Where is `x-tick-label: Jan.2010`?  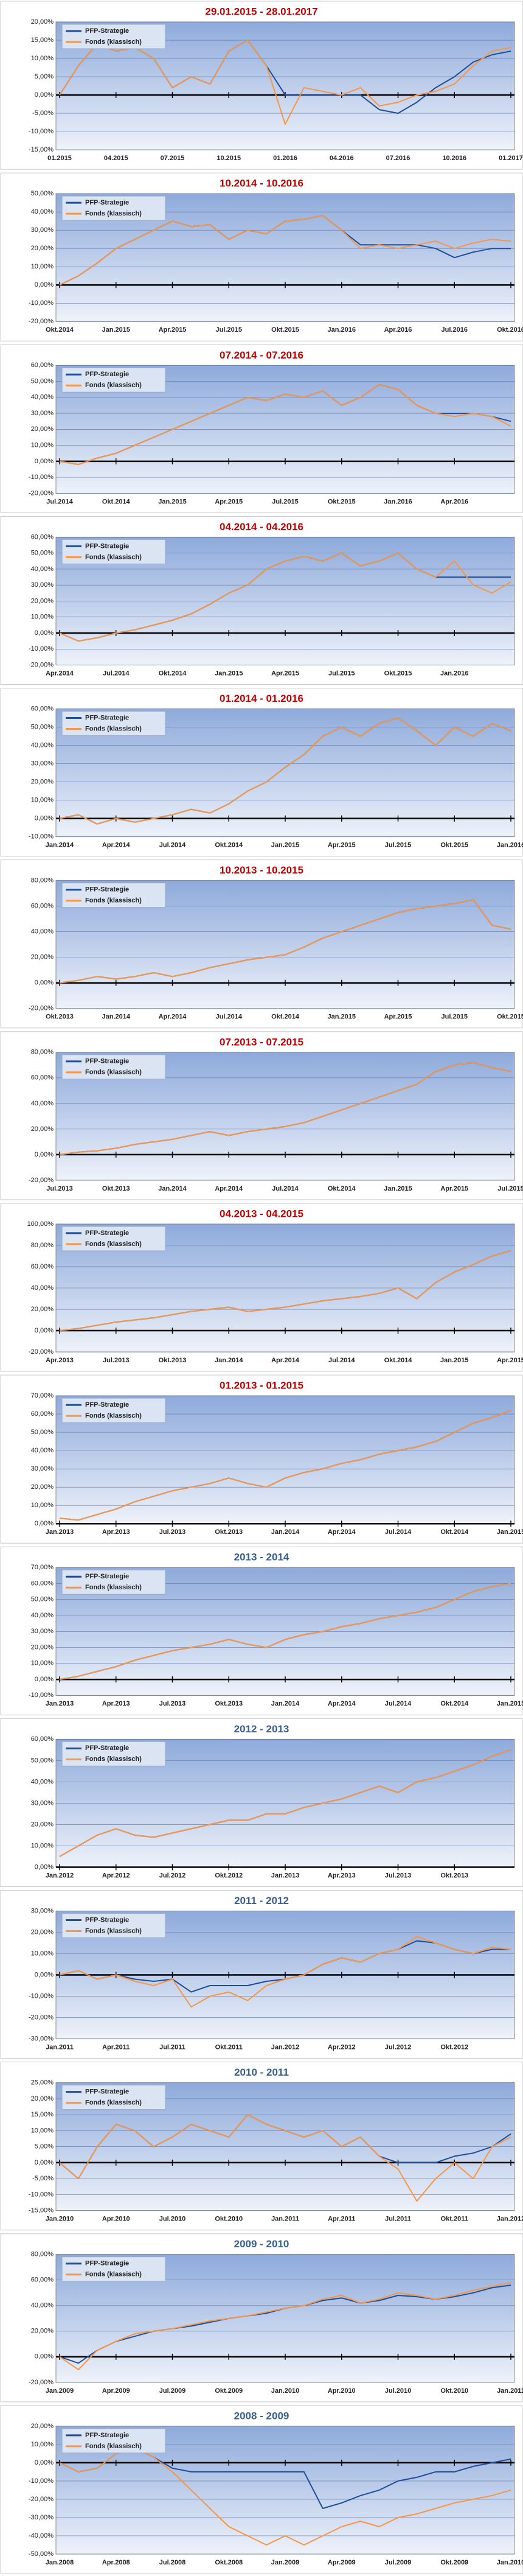 x-tick-label: Jan.2010 is located at coordinates (285, 2391).